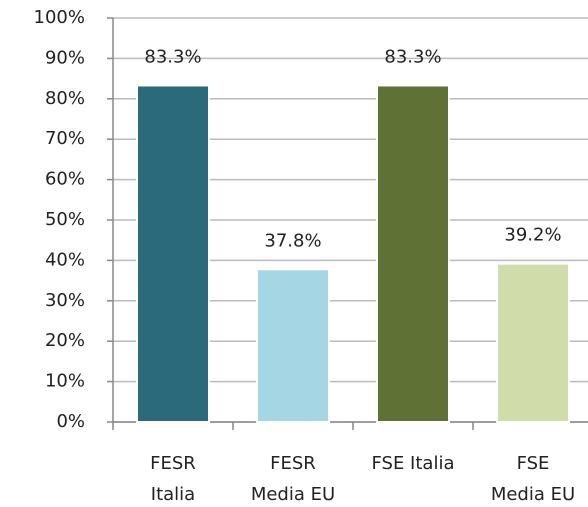 Image resolution: width=588 pixels, height=507 pixels. I want to click on y-tick-label: 90%, so click(65, 57).